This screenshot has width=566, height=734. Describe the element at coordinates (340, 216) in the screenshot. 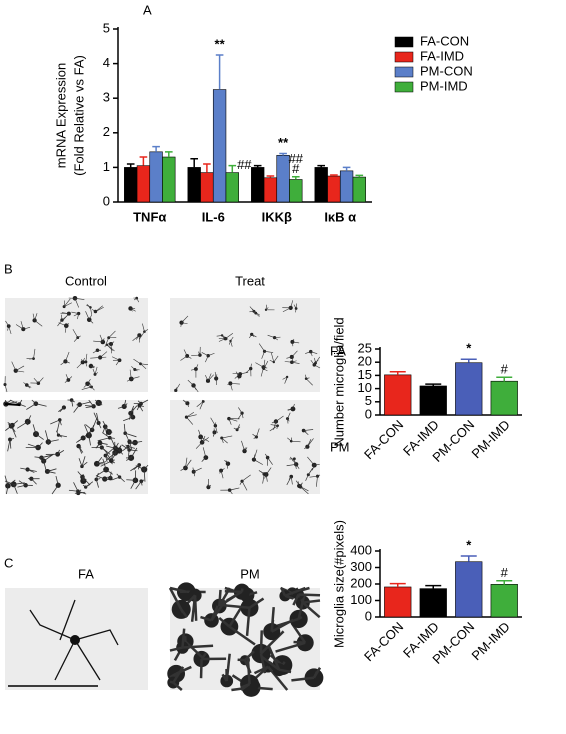

I see `x-tick-label: IκB α` at that location.